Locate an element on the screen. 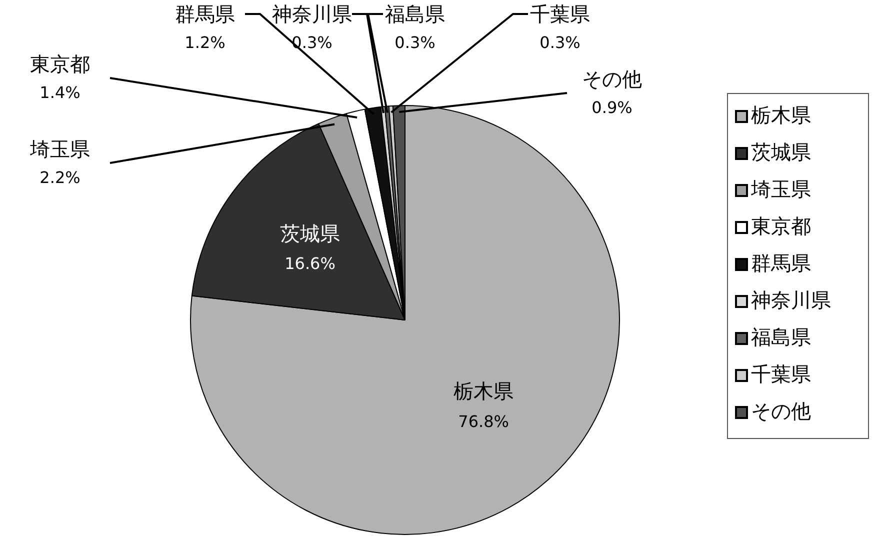 This screenshot has width=890, height=541. legend-label: 茨城県 is located at coordinates (781, 152).